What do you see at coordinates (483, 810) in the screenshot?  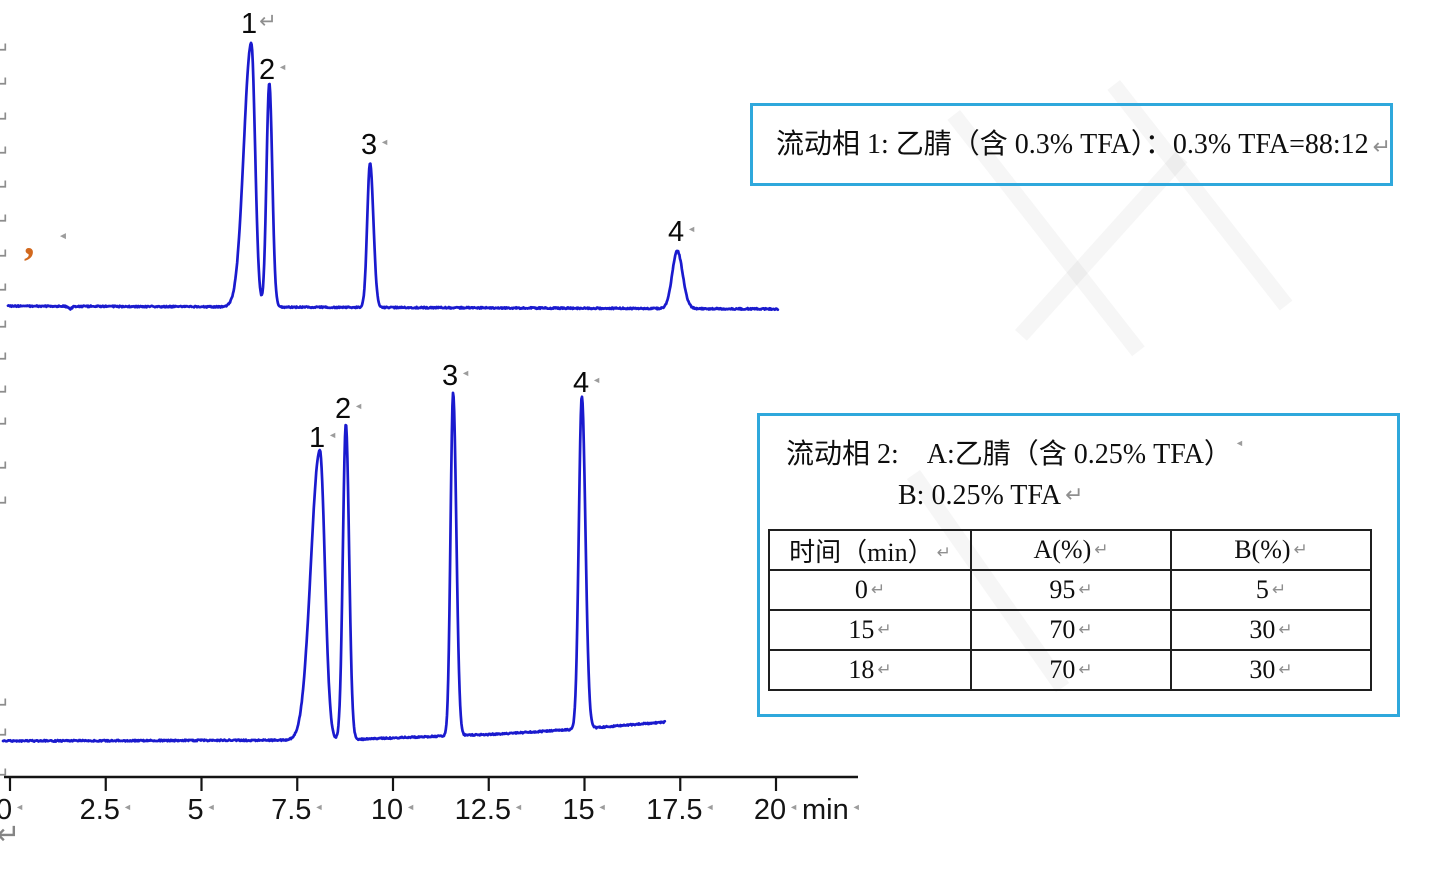 I see `axis-tick-label-text: 12.5` at bounding box center [483, 810].